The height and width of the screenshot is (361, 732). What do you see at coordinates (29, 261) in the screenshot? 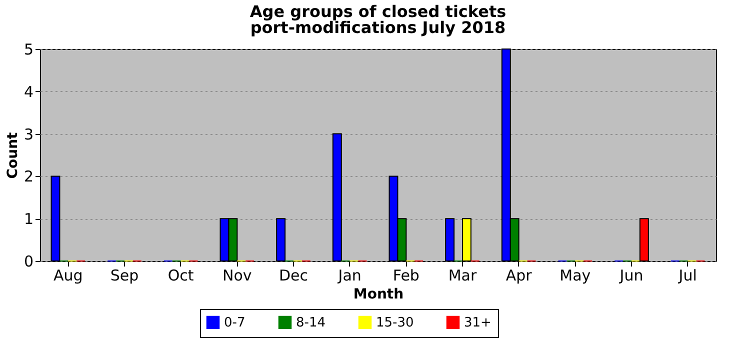
I see `y-tick-label: 0` at bounding box center [29, 261].